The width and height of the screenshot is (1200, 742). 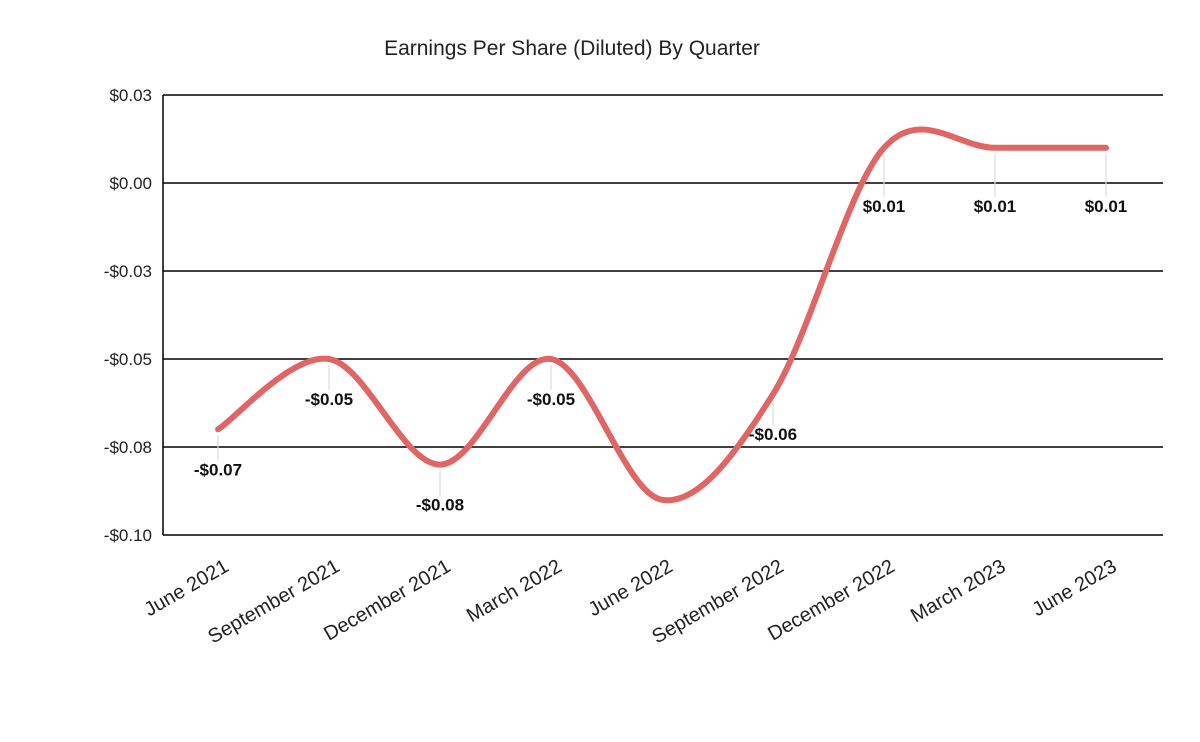 What do you see at coordinates (128, 271) in the screenshot?
I see `y-tick-label: -$0.03` at bounding box center [128, 271].